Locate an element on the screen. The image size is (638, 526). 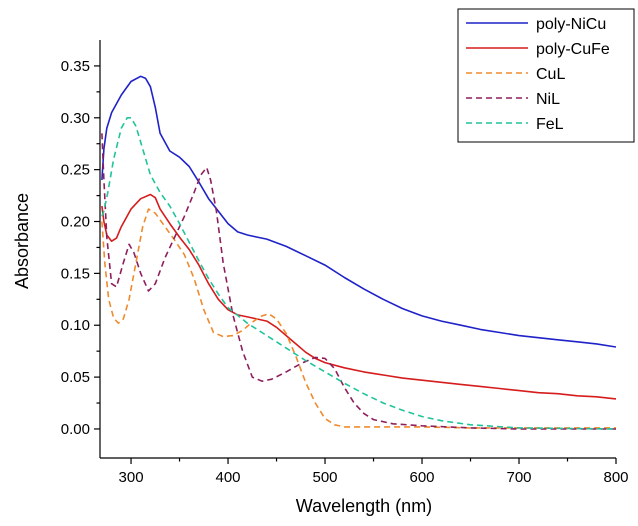
legend: poly-NiCu poly-CuFe CuL NiL FeL is located at coordinates (546, 75).